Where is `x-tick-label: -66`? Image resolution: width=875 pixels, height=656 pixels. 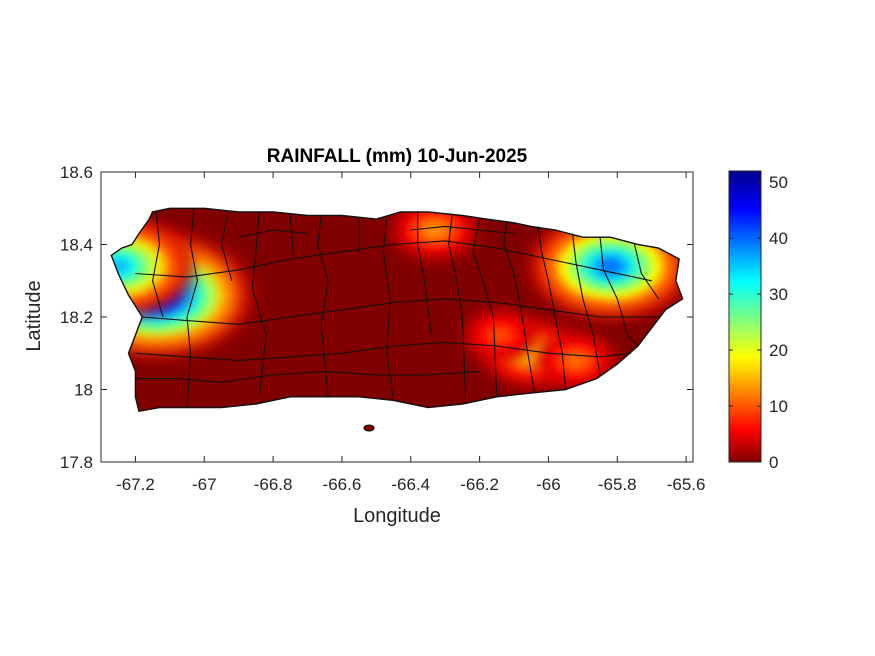 x-tick-label: -66 is located at coordinates (548, 484).